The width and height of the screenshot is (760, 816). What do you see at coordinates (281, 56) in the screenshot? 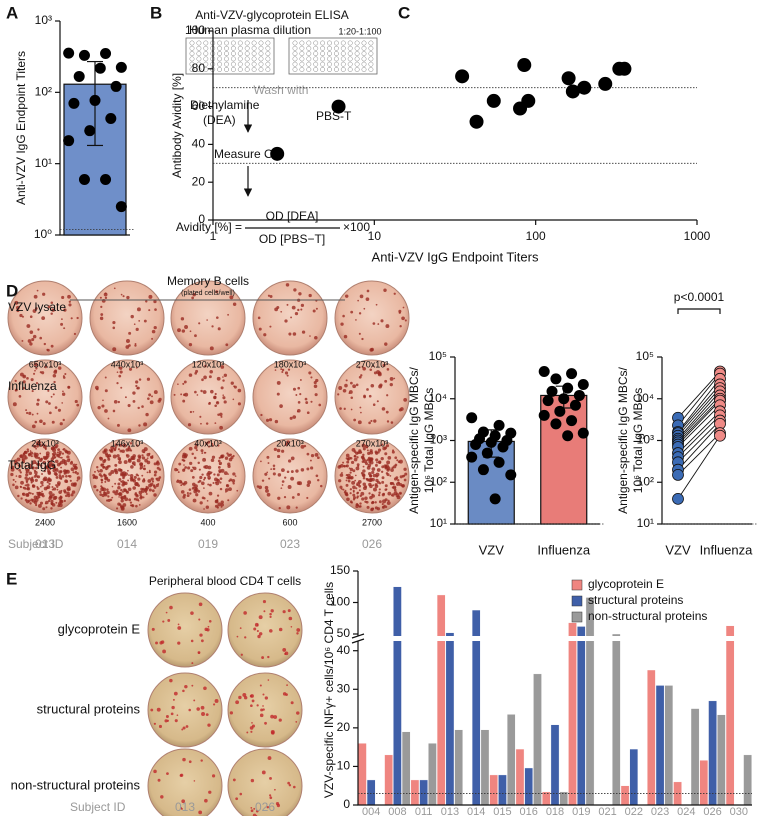
I see `elisa-plates` at bounding box center [281, 56].